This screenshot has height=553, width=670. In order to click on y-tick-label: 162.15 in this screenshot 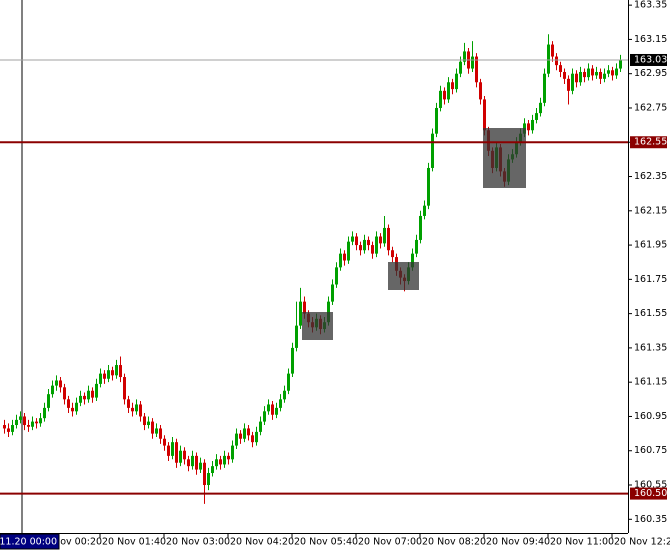, I will do `click(650, 210)`.